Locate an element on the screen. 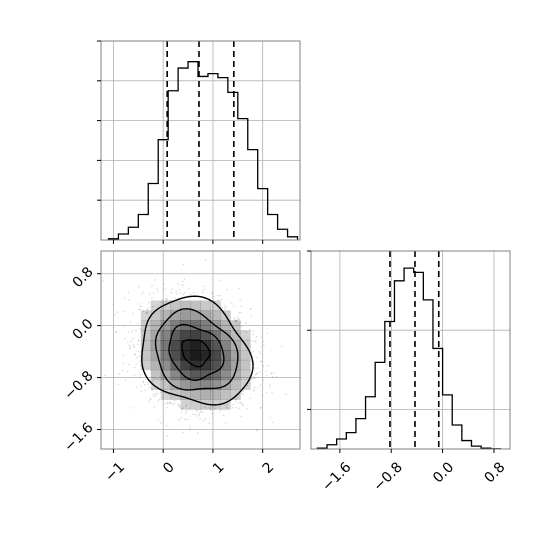  y-histogram-frame is located at coordinates (410, 350).